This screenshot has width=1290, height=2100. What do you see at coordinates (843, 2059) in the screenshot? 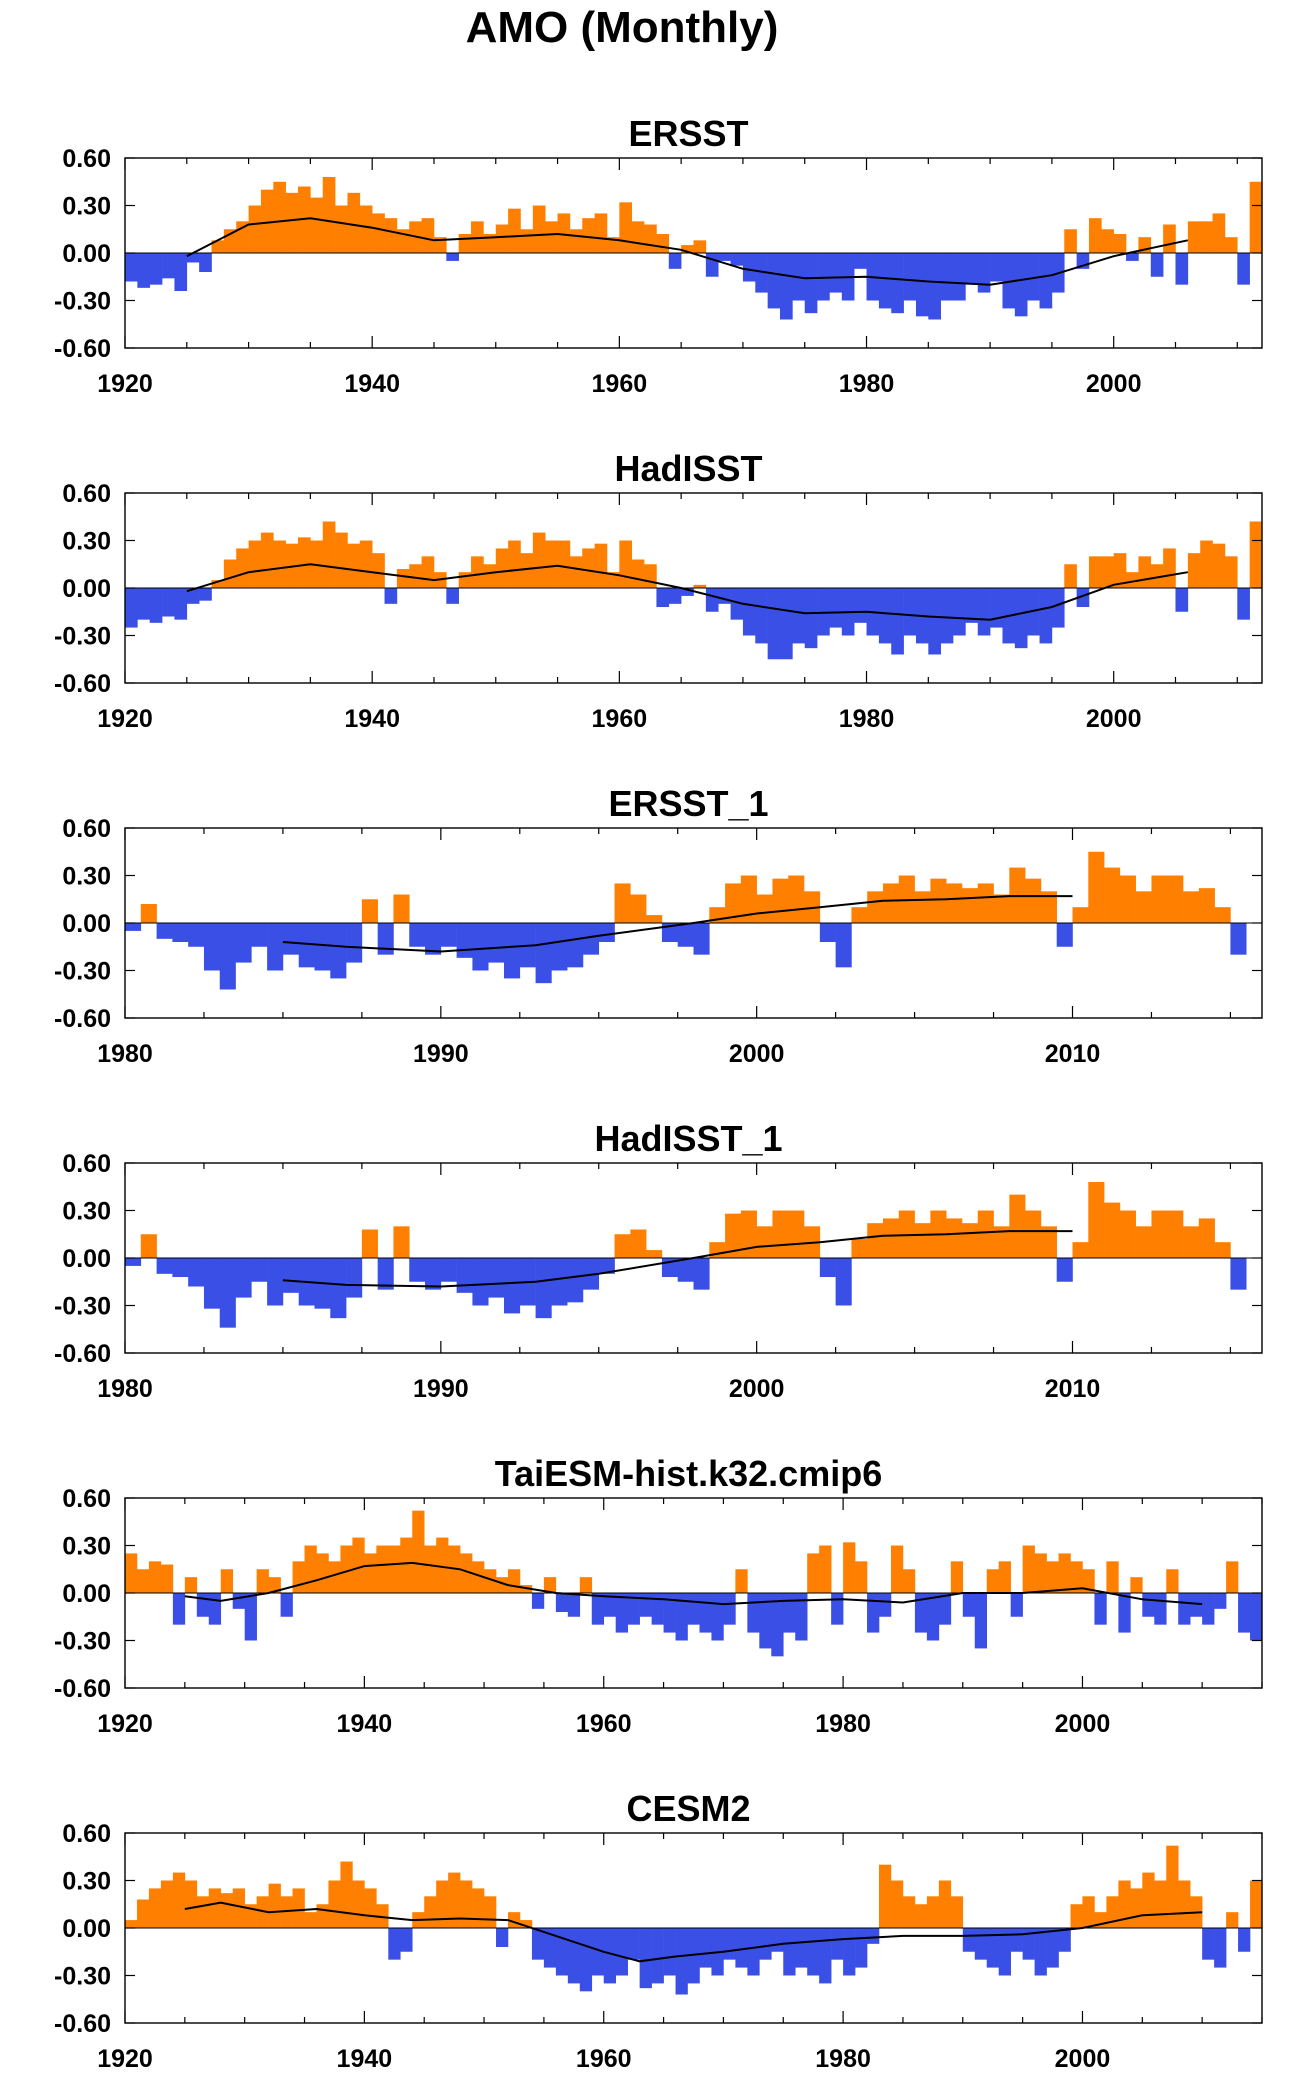
I see `x-tick-label: 1980` at bounding box center [843, 2059].